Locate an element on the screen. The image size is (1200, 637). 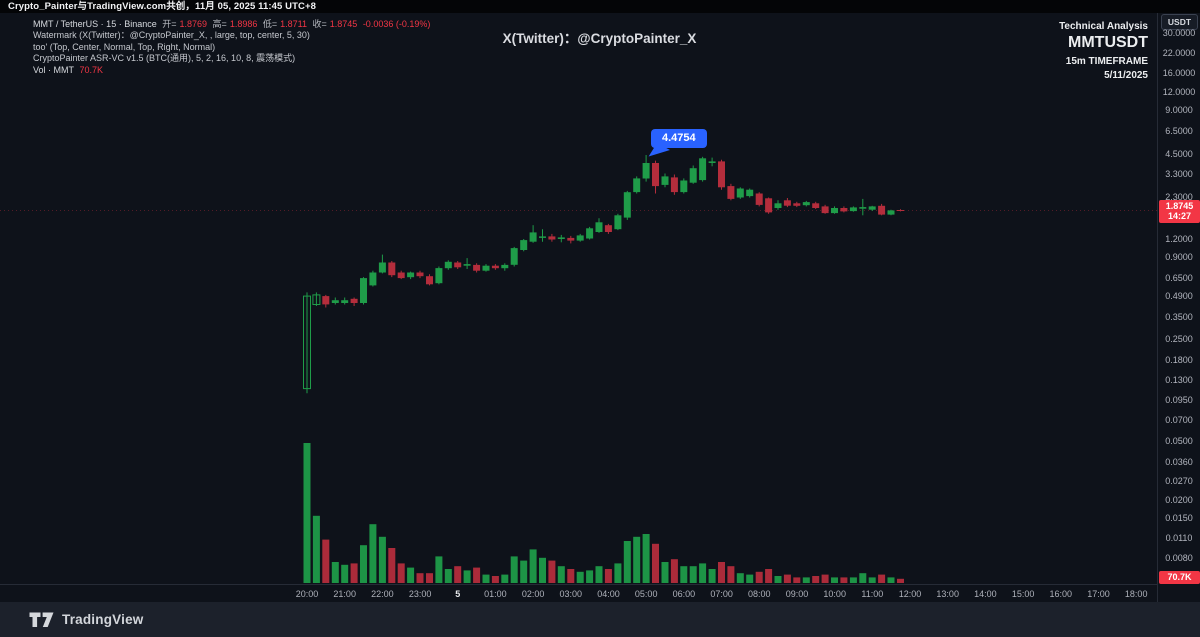
low-label: 低= is located at coordinates (270, 24).